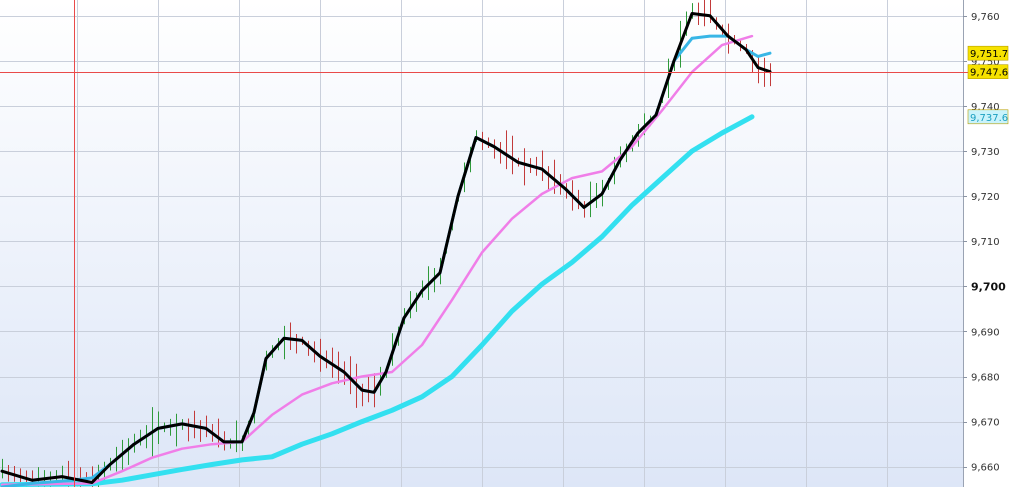 The width and height of the screenshot is (1017, 487). What do you see at coordinates (985, 468) in the screenshot?
I see `price-axis-label: 9,660` at bounding box center [985, 468].